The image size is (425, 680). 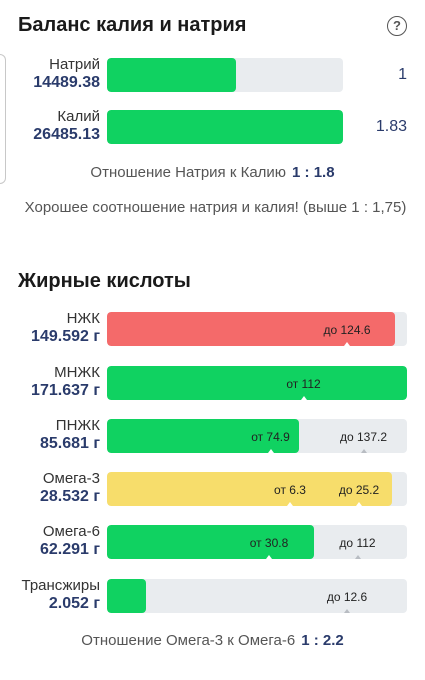 What do you see at coordinates (322, 640) in the screenshot?
I see `omega-ratio-value: 1 : 2.2` at bounding box center [322, 640].